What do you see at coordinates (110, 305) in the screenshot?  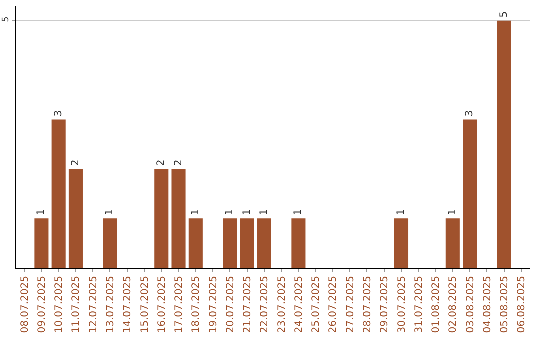 I see `x-tick-label: 13.07.2025` at bounding box center [110, 305].